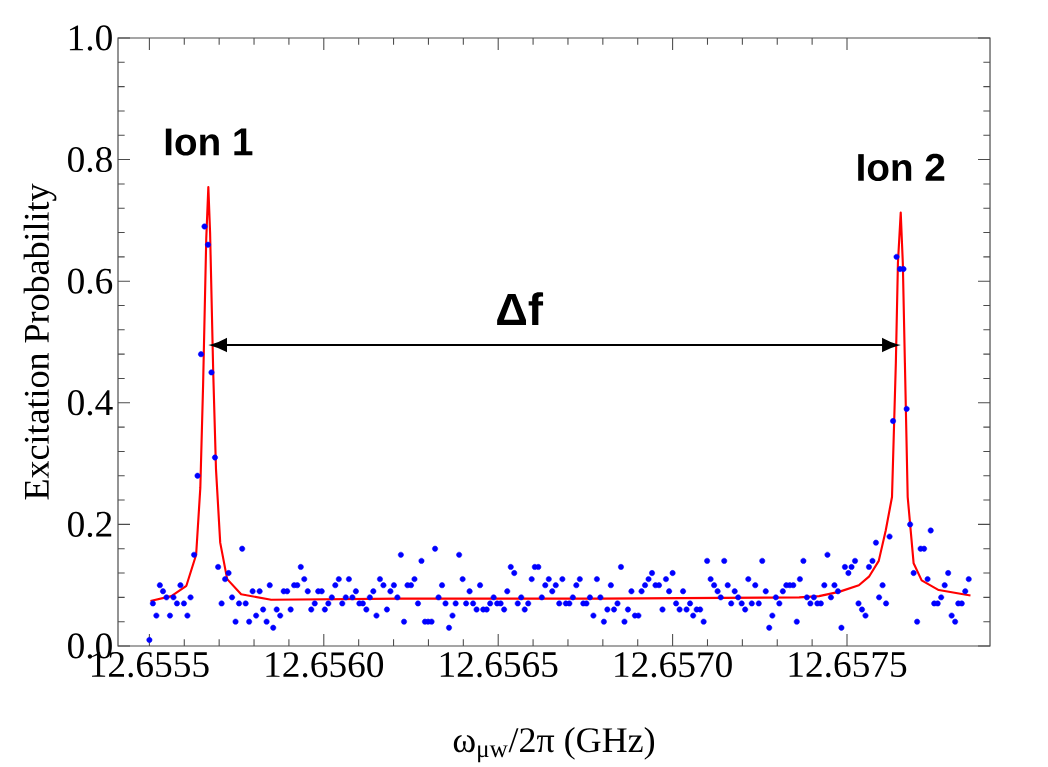 The image size is (1048, 767). I want to click on y-tick-label: 0.8, so click(90, 159).